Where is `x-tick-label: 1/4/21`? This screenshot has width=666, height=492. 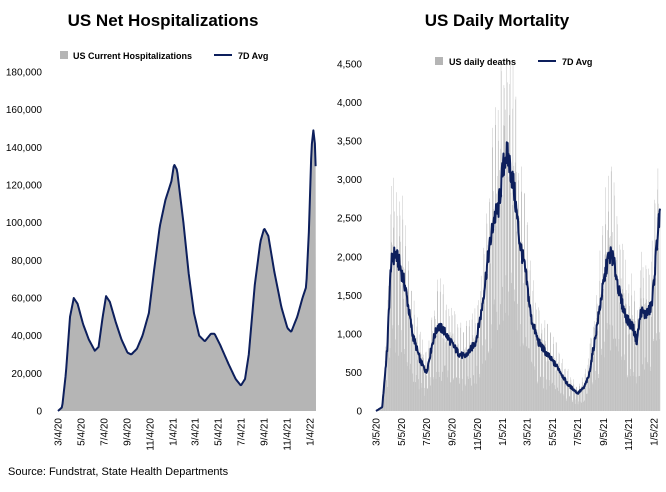
x-tick-label: 1/4/21 is located at coordinates (173, 432).